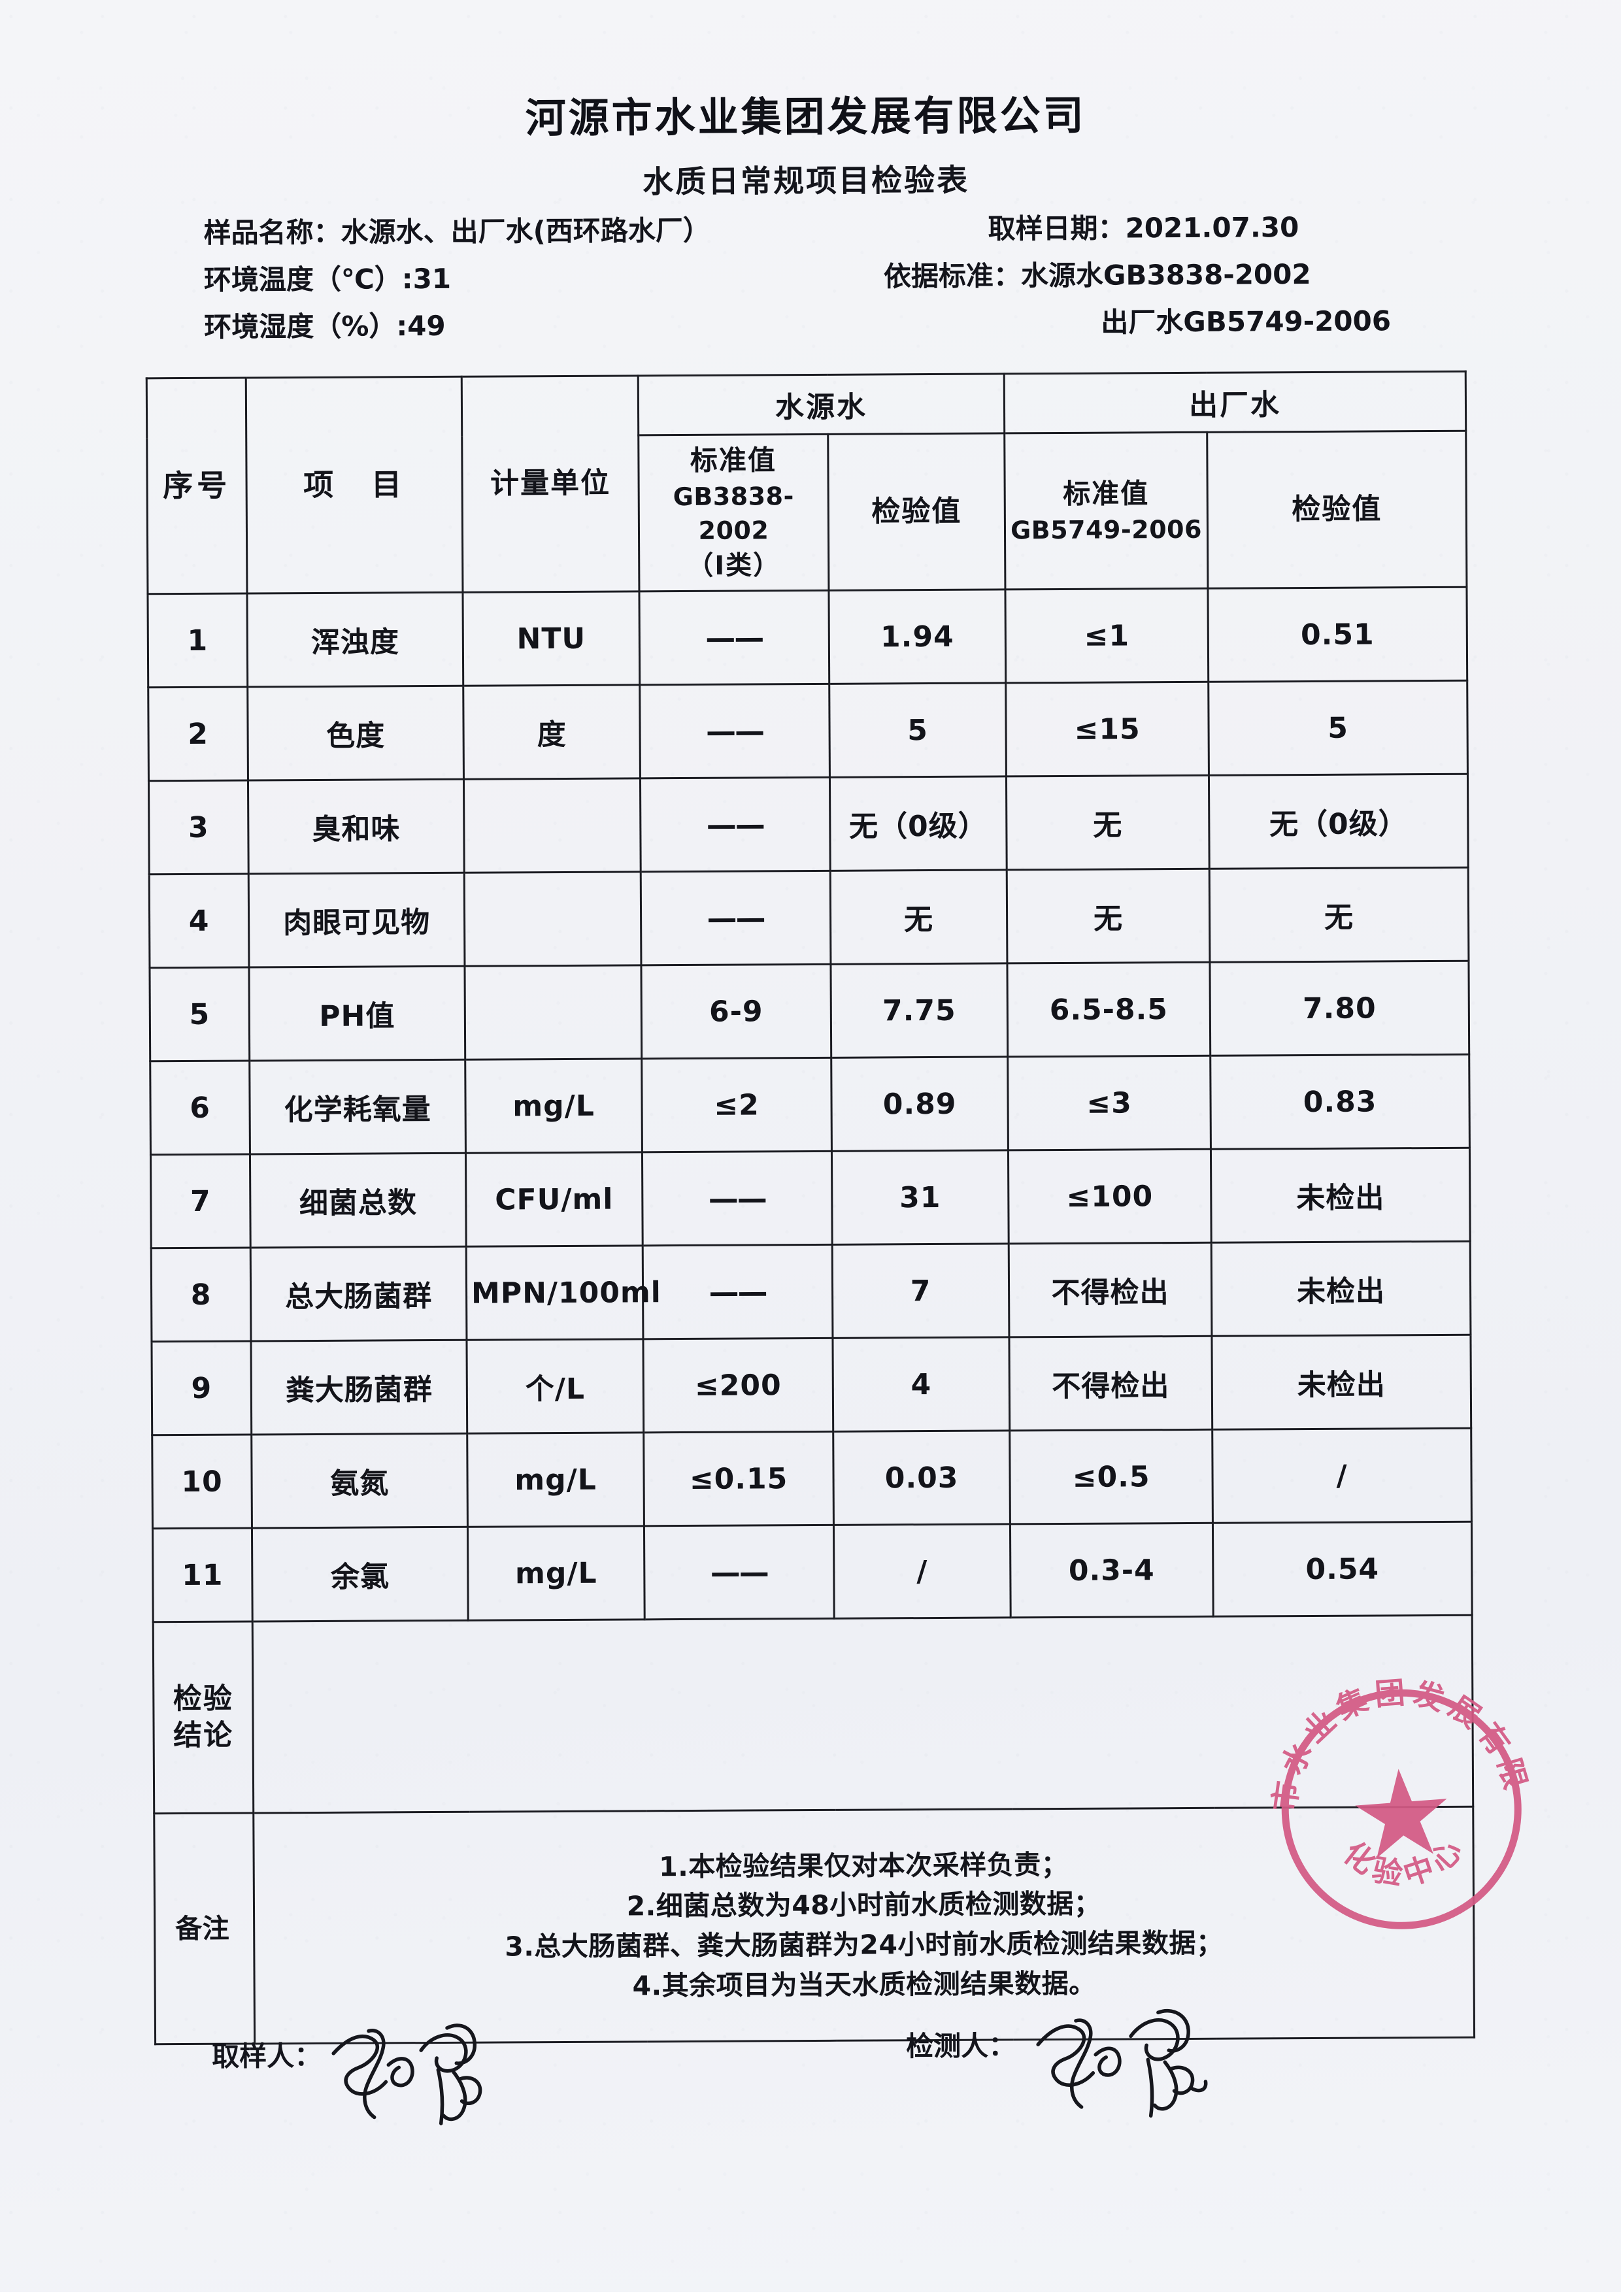 This screenshot has height=2296, width=1621. What do you see at coordinates (919, 1010) in the screenshot?
I see `cell-val-source: 7.75` at bounding box center [919, 1010].